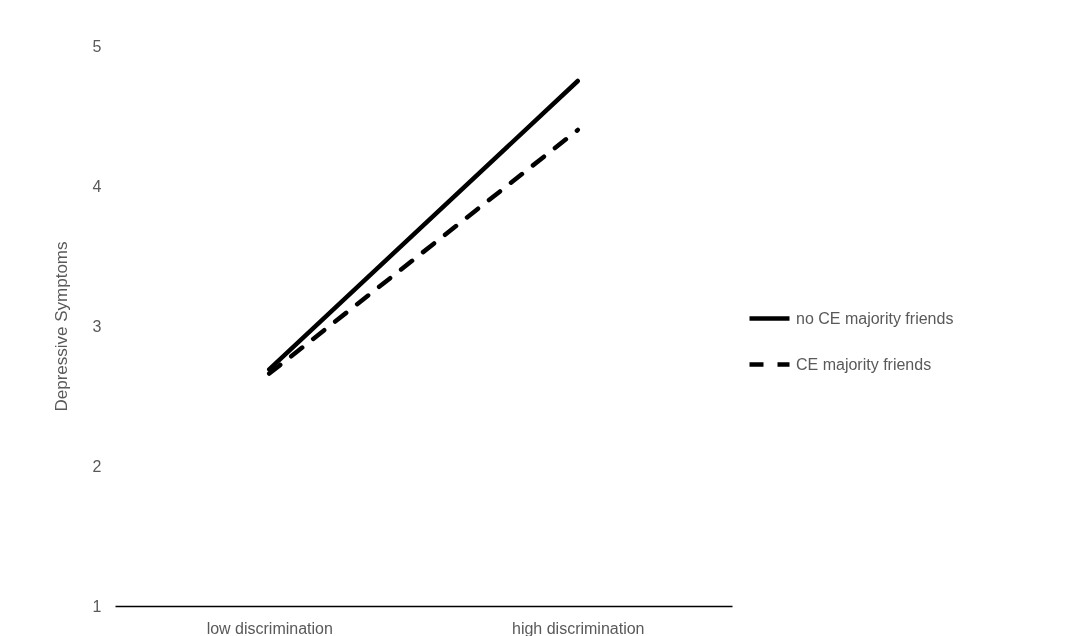  I want to click on legend-label: CE majority friends, so click(864, 364).